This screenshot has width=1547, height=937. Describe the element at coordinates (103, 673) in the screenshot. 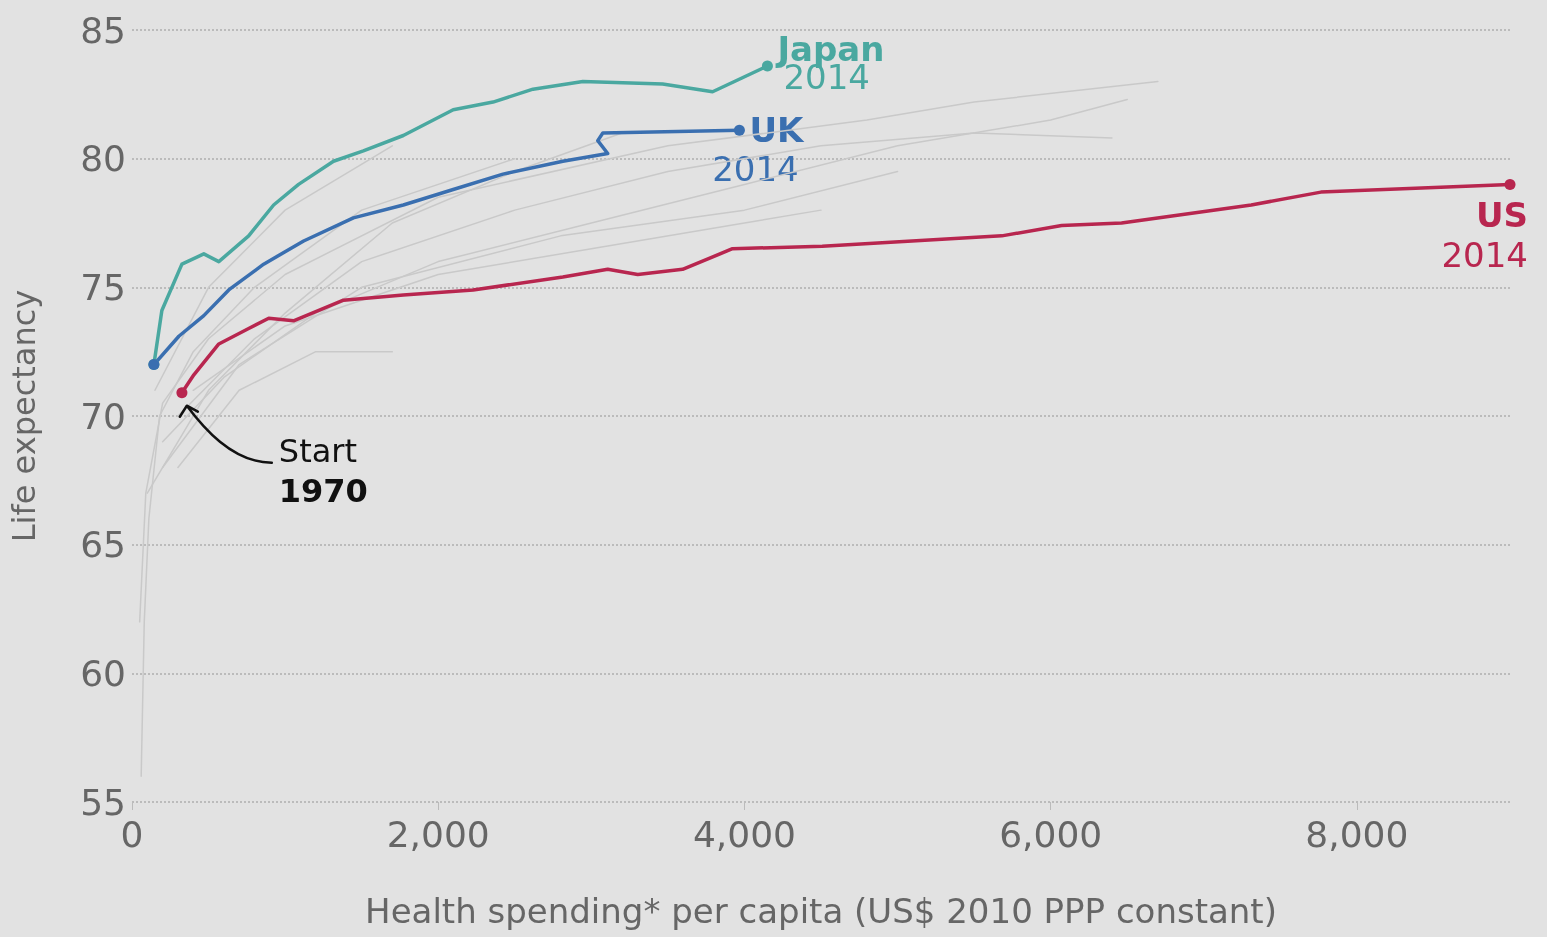

I see `y-tick-label: 60` at that location.